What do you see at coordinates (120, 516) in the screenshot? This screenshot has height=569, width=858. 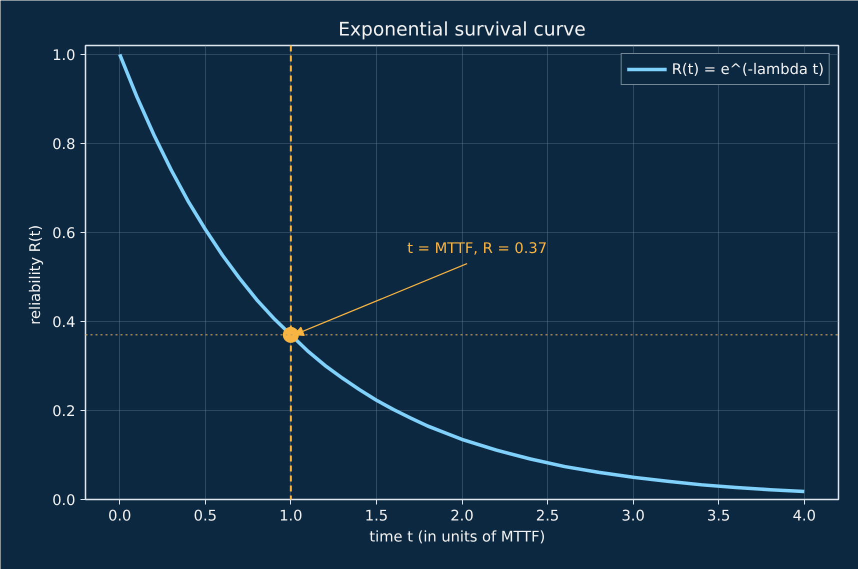 I see `x-tick-label: 0.0` at bounding box center [120, 516].